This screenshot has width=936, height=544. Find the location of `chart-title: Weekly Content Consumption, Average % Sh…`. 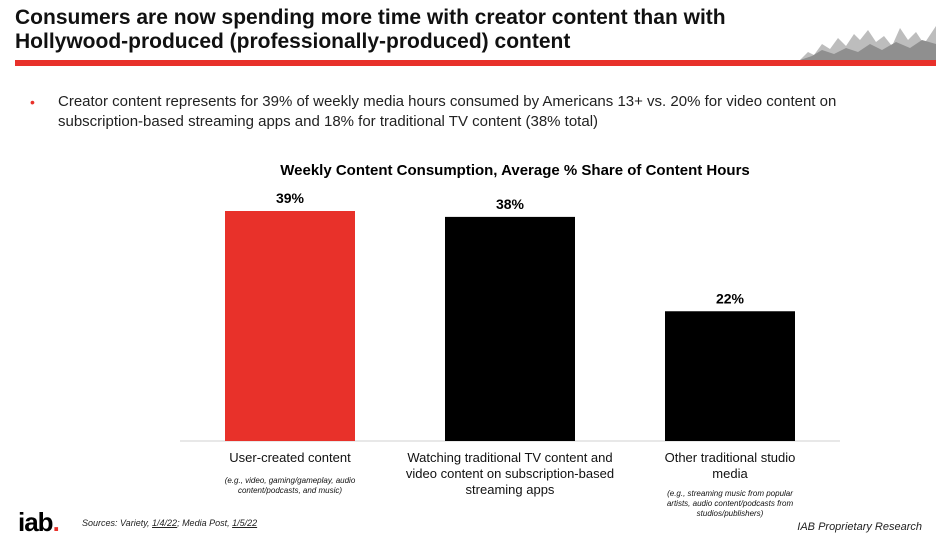

chart-title: Weekly Content Consumption, Average % Sh… is located at coordinates (515, 170).